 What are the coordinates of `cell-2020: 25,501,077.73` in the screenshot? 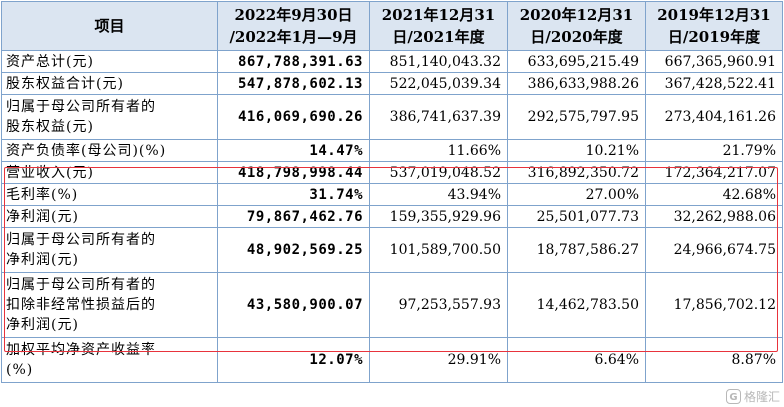 It's located at (576, 216).